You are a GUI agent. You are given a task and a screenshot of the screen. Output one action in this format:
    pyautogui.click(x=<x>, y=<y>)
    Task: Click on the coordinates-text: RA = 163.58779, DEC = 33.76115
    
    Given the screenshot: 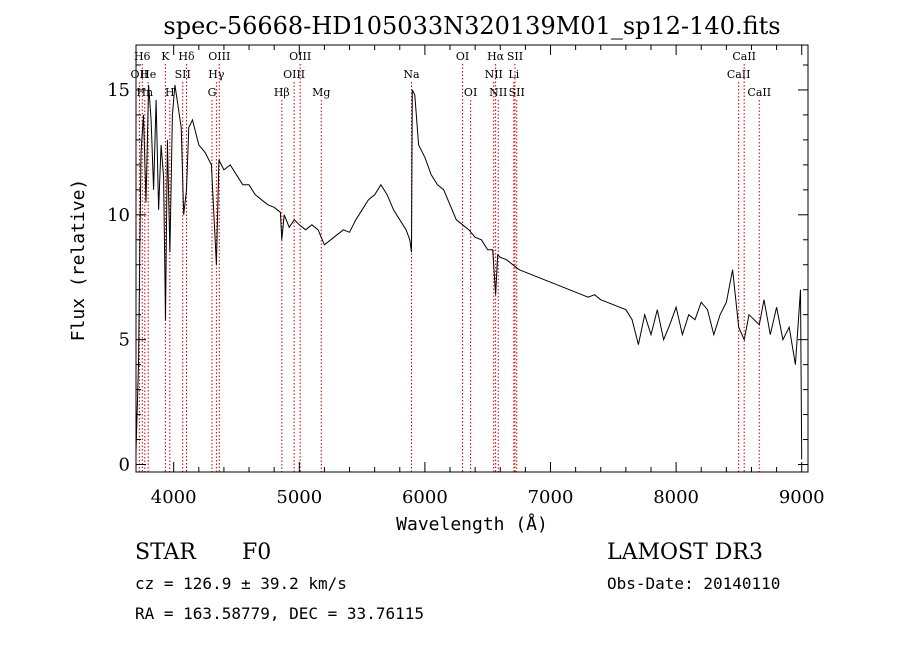 What is the action you would take?
    pyautogui.click(x=279, y=613)
    